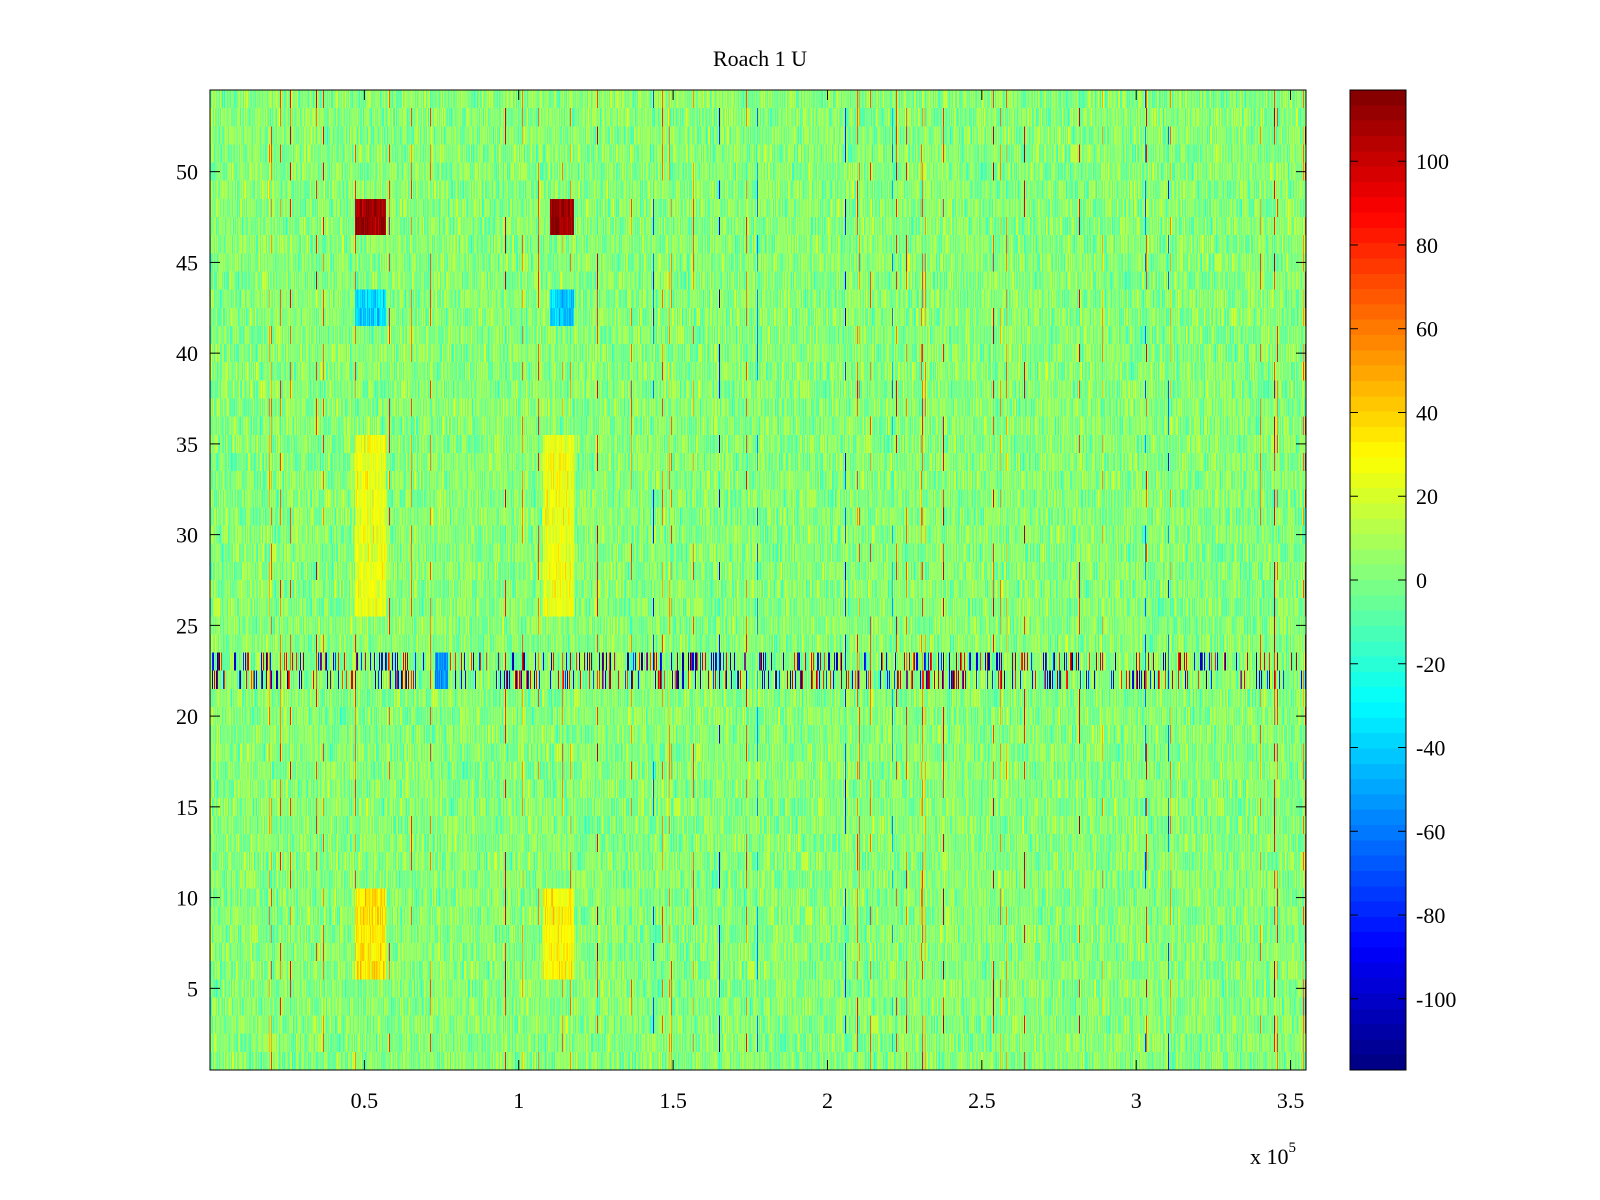 Image resolution: width=1600 pixels, height=1200 pixels. I want to click on colorbar-tick-label: -60, so click(1430, 831).